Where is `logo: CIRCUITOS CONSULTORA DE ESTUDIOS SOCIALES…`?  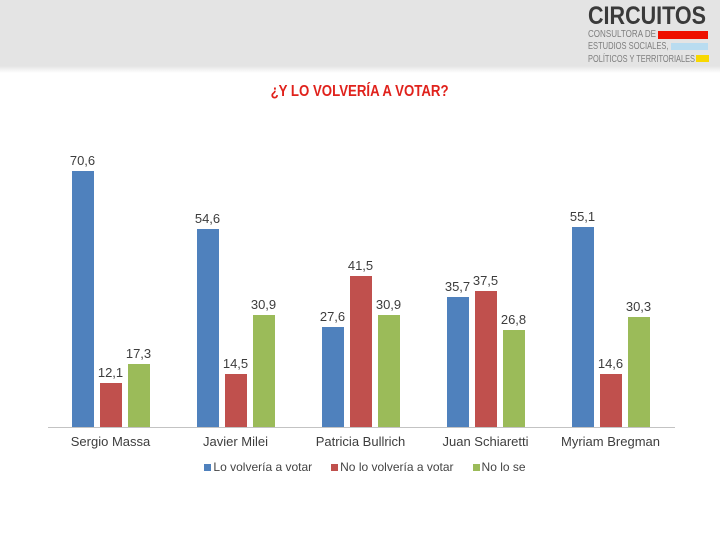
logo: CIRCUITOS CONSULTORA DE ESTUDIOS SOCIALES… is located at coordinates (648, 32).